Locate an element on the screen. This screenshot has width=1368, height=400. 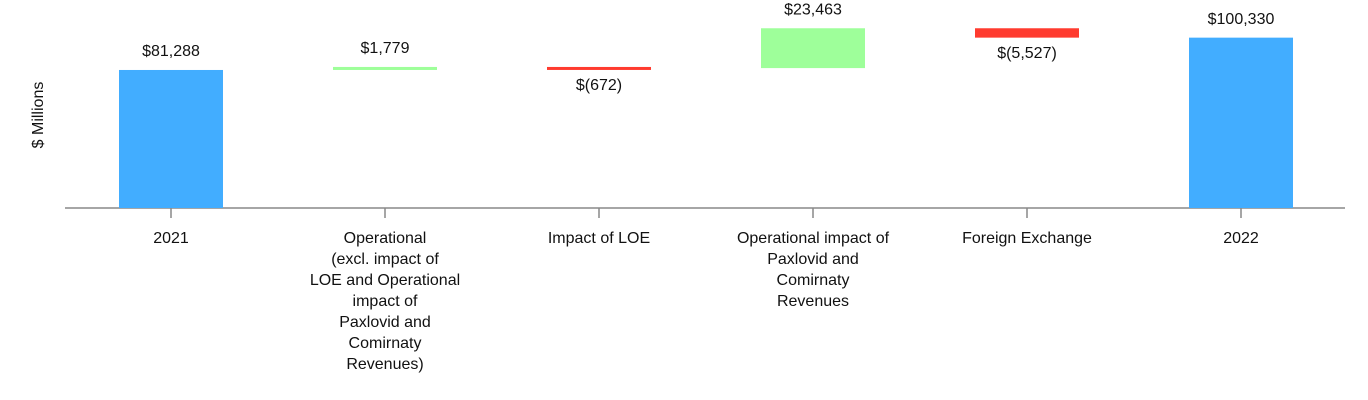
value-label: $1,779 is located at coordinates (385, 48).